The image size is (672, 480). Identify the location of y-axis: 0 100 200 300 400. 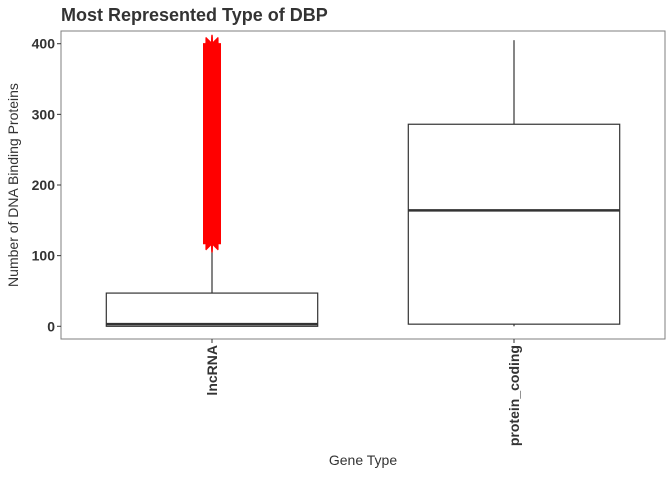
(46, 185).